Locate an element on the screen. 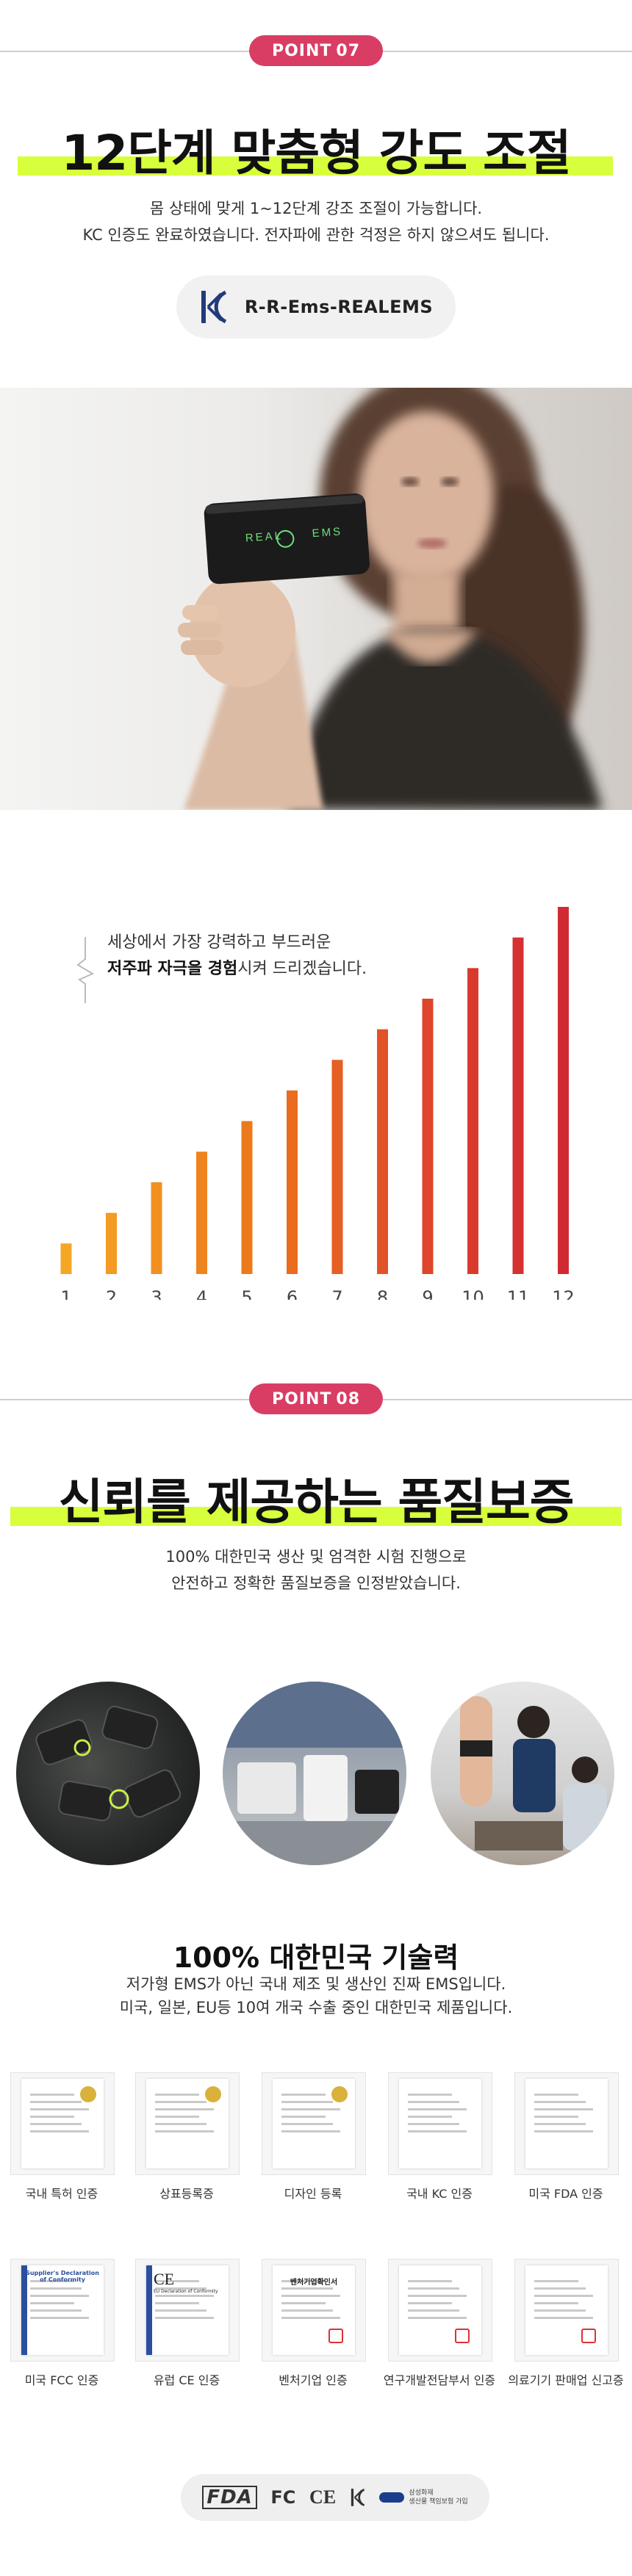 This screenshot has width=632, height=2576. point-badge: POINT 07 is located at coordinates (316, 50).